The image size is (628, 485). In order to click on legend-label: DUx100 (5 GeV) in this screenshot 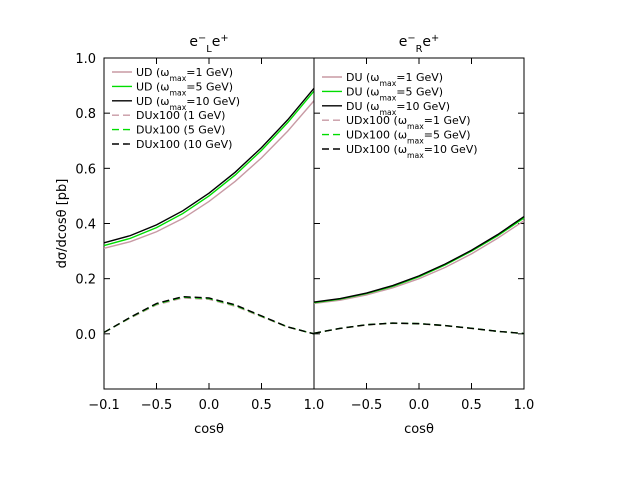, I will do `click(180, 130)`.